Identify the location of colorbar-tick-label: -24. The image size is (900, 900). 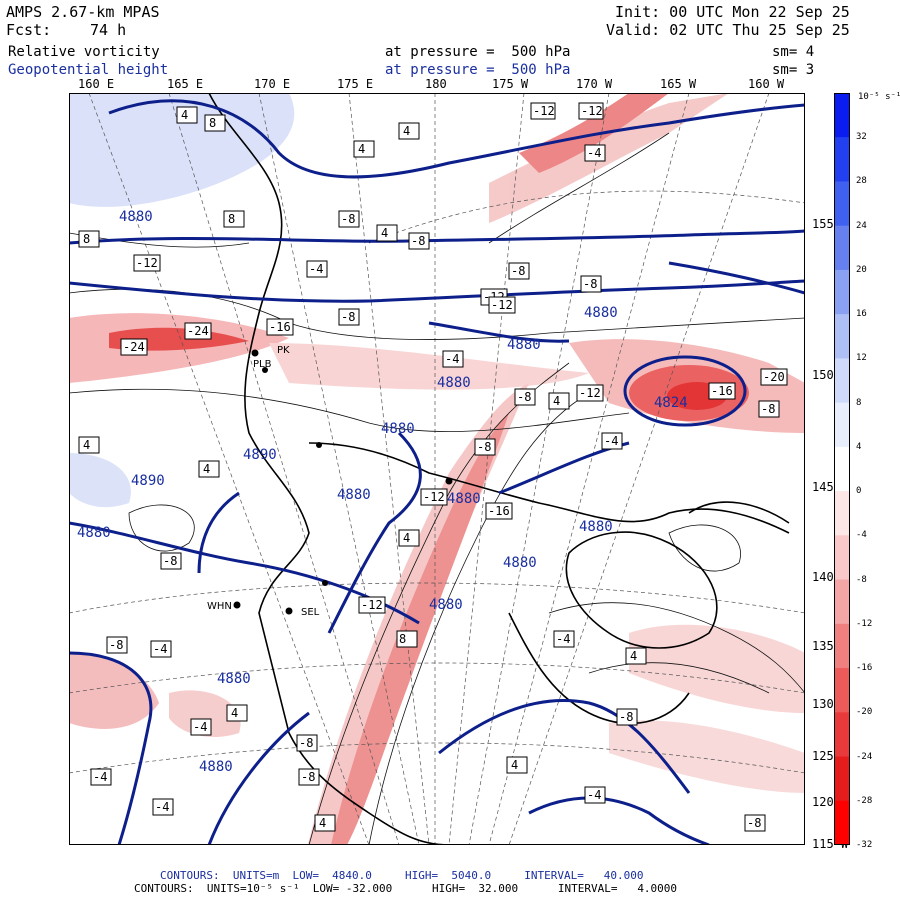
(864, 756).